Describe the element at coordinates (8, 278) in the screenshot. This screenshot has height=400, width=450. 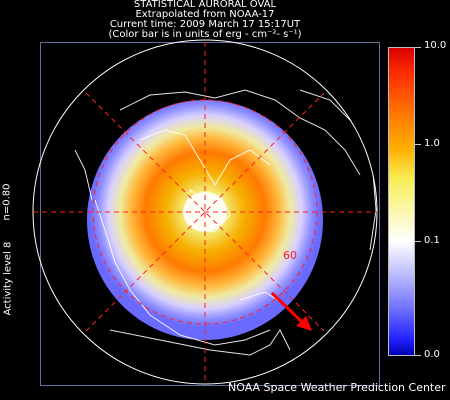
I see `activity-level-label: Activity level 8` at that location.